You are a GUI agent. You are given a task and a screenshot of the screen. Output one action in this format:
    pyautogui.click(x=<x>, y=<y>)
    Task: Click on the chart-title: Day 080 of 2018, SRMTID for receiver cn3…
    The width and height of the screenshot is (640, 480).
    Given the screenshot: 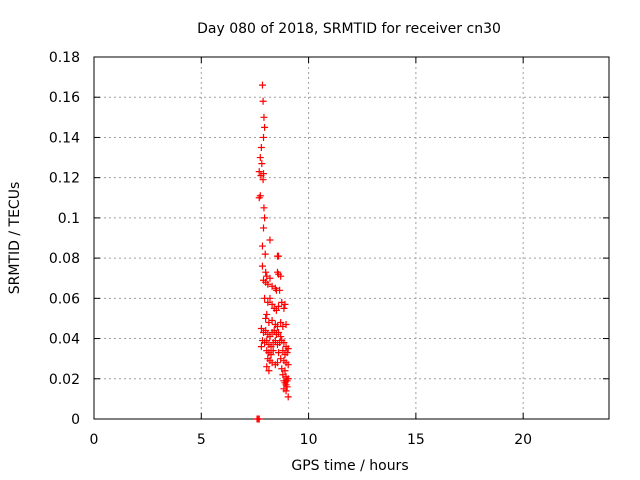 What is the action you would take?
    pyautogui.click(x=349, y=29)
    